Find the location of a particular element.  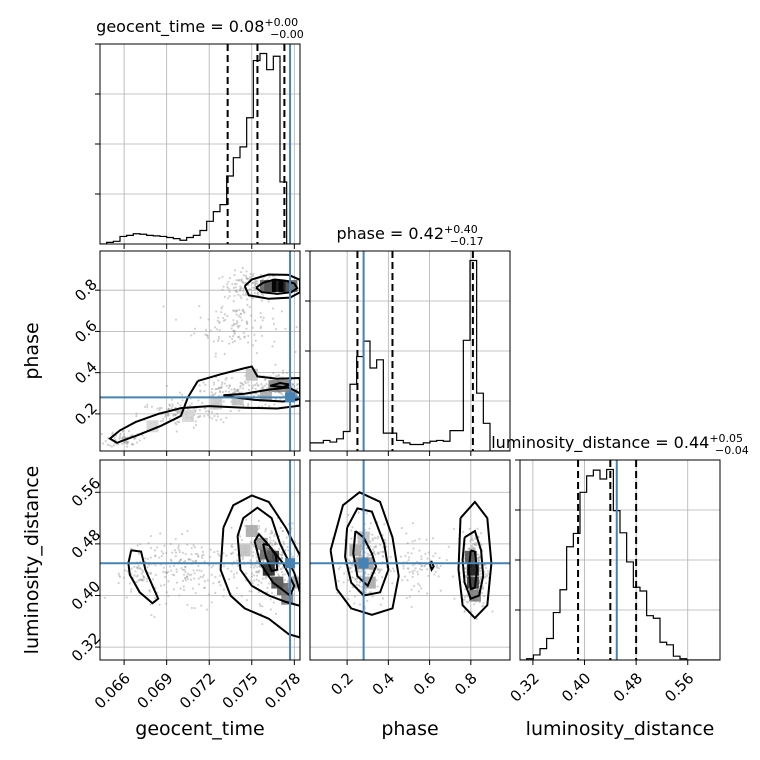

panel-2d-content is located at coordinates (411, 556).